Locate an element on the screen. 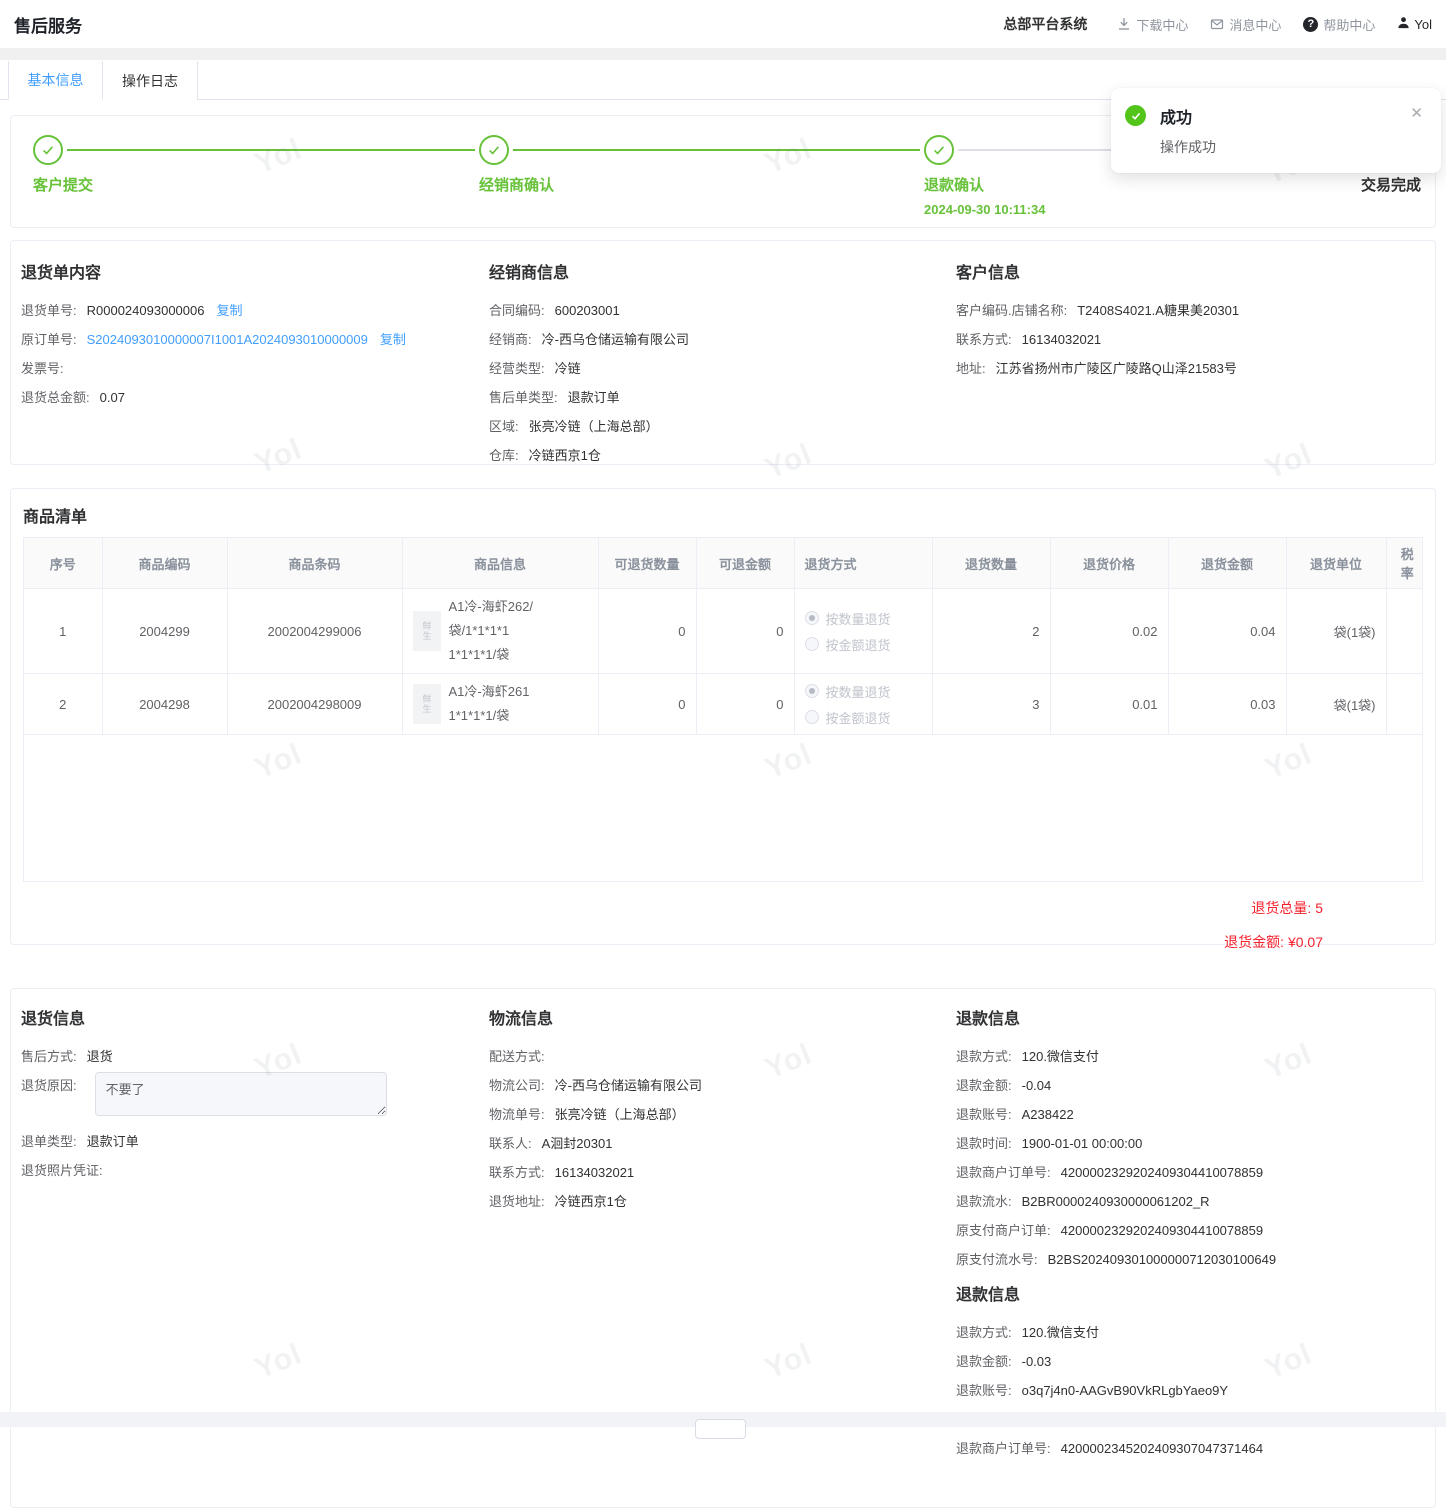 Image resolution: width=1446 pixels, height=1508 pixels. cell-returnable-amount: 0 is located at coordinates (745, 631).